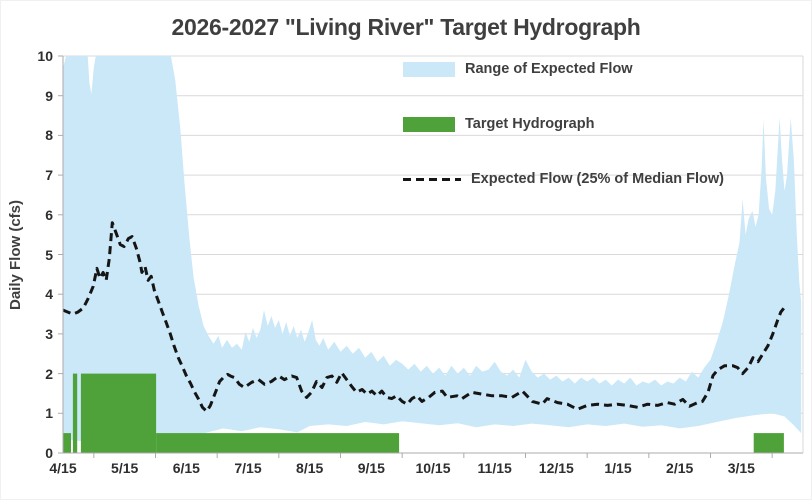 The height and width of the screenshot is (500, 812). What do you see at coordinates (49, 294) in the screenshot?
I see `y-tick-label: 4` at bounding box center [49, 294].